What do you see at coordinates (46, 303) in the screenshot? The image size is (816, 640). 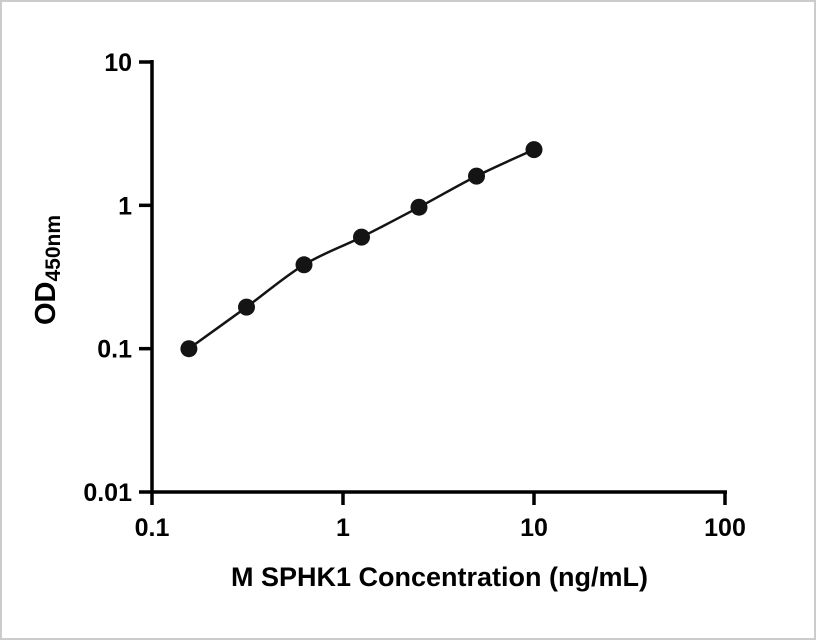 I see `y-axis-title-main: OD` at bounding box center [46, 303].